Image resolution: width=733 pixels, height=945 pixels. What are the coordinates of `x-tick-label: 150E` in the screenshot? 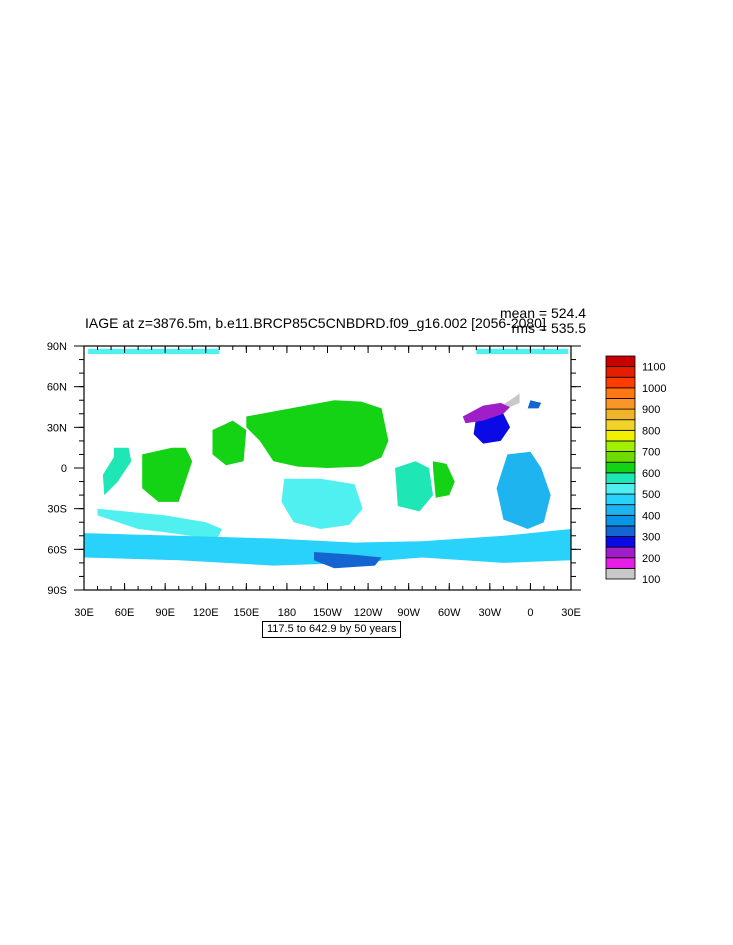 It's located at (246, 613).